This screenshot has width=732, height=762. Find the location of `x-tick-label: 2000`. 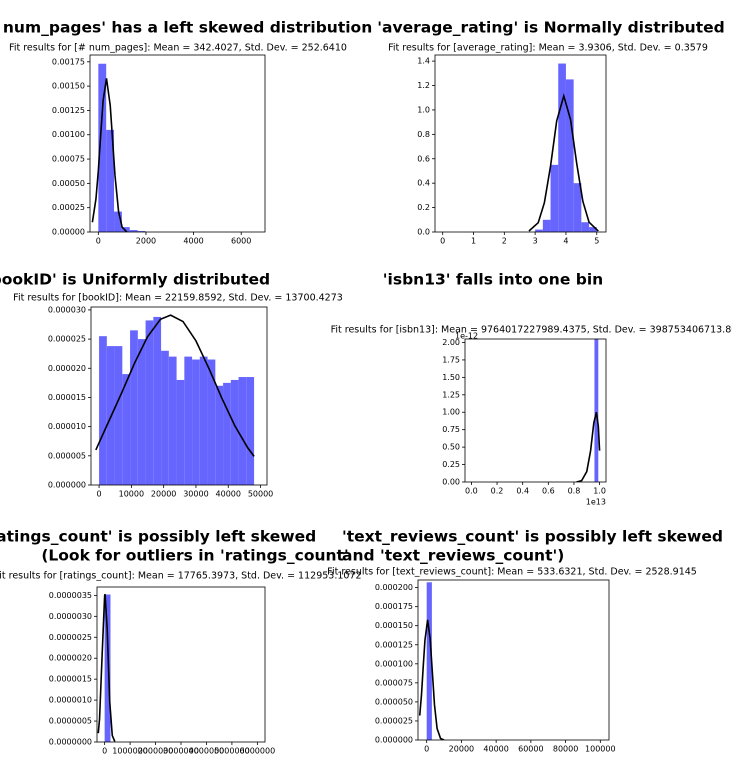

x-tick-label: 2000 is located at coordinates (146, 241).